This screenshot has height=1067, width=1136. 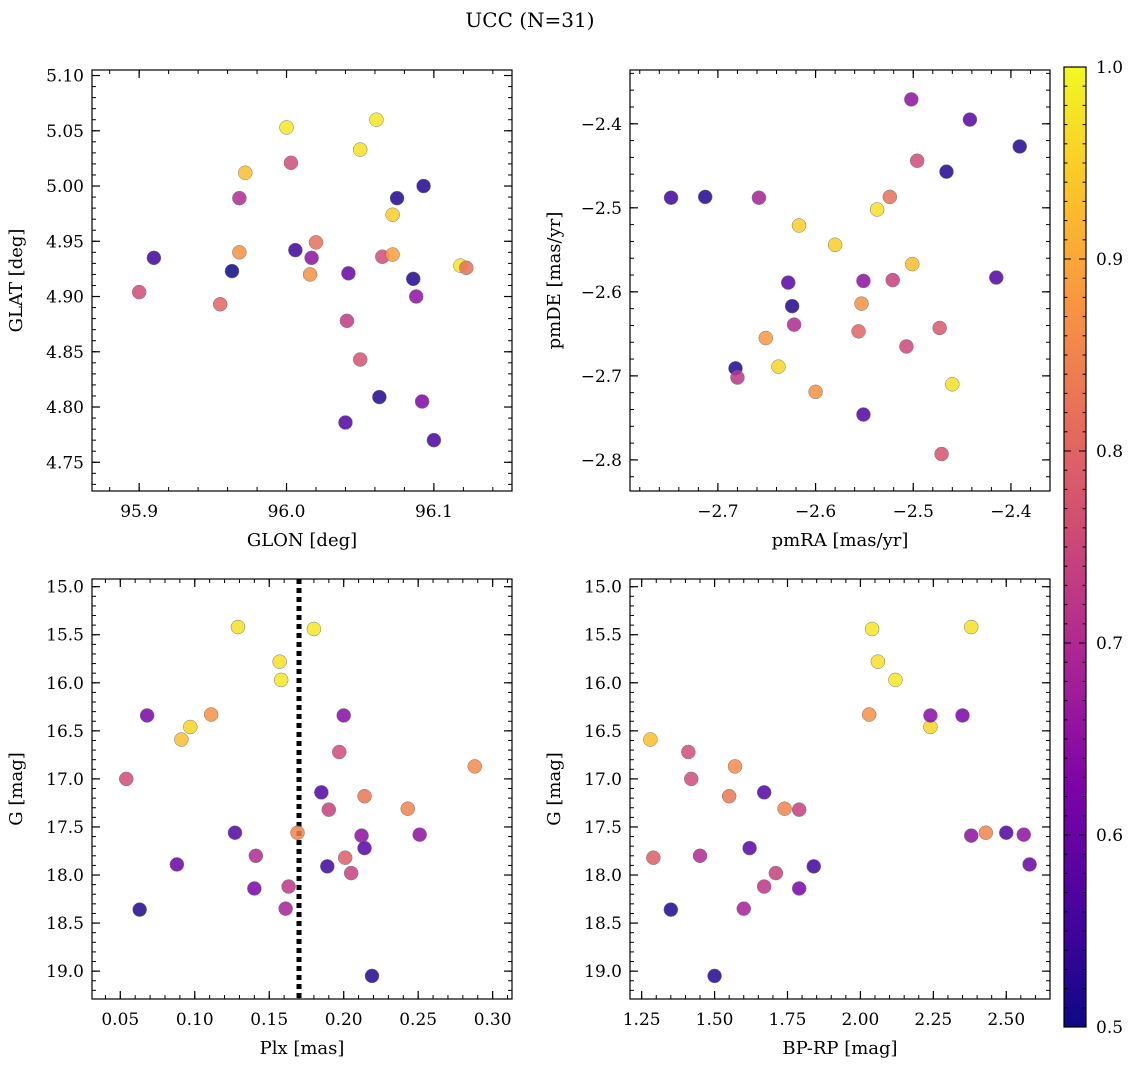 What do you see at coordinates (65, 924) in the screenshot?
I see `y-tick-label: 18.5` at bounding box center [65, 924].